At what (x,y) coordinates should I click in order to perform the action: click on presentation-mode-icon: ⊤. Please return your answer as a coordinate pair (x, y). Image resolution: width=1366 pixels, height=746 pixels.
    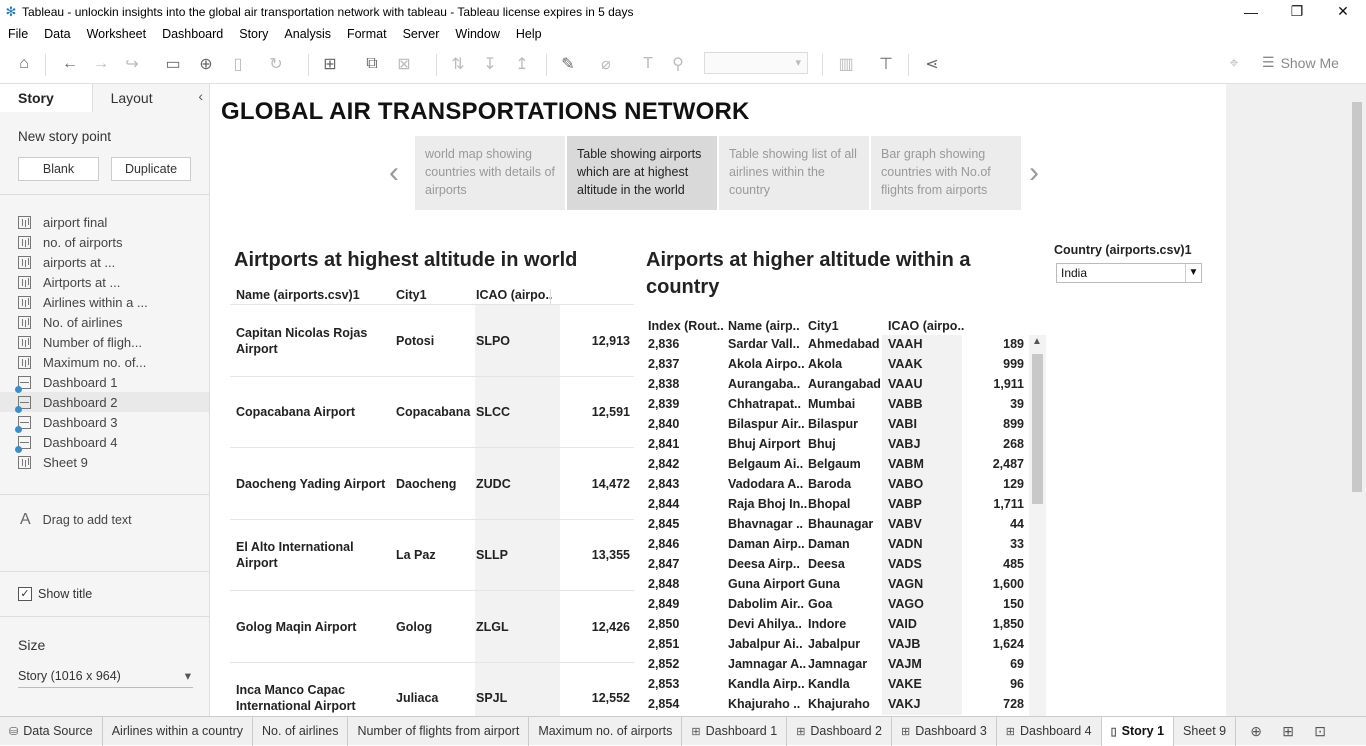
    Looking at the image, I should click on (886, 64).